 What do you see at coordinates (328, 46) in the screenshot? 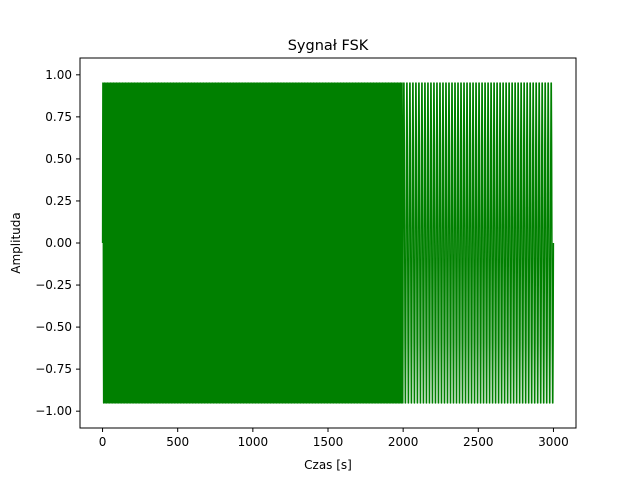
I see `chart-title: Sygnał FSK` at bounding box center [328, 46].